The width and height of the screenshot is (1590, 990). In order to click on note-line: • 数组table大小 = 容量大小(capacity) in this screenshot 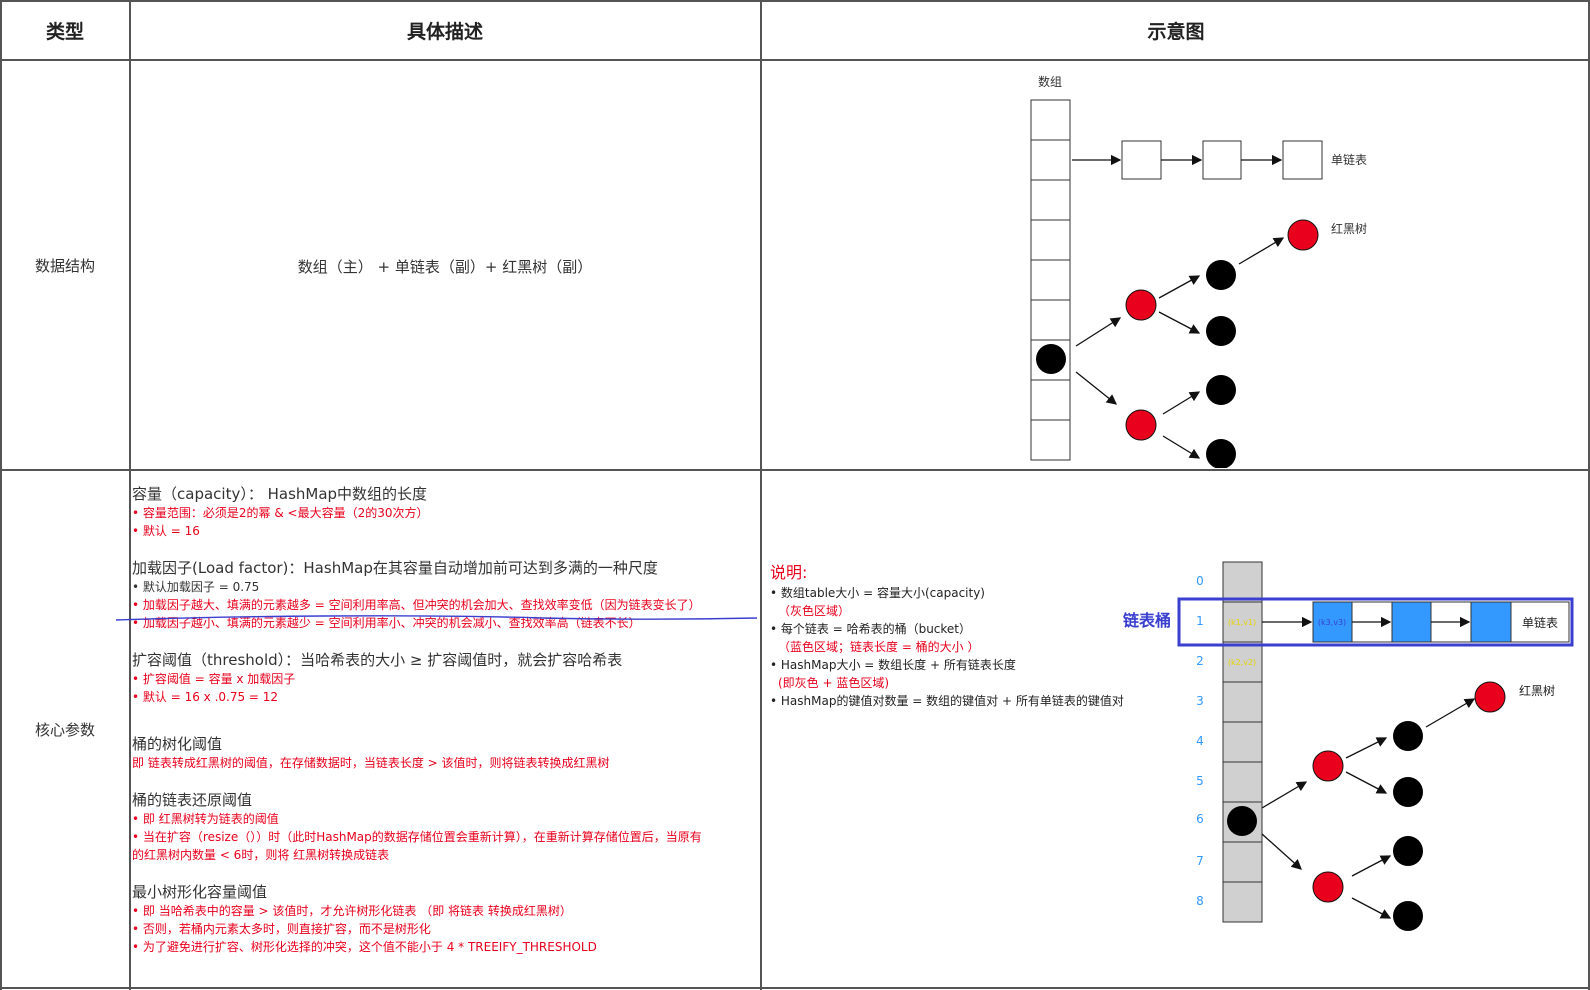, I will do `click(877, 593)`.